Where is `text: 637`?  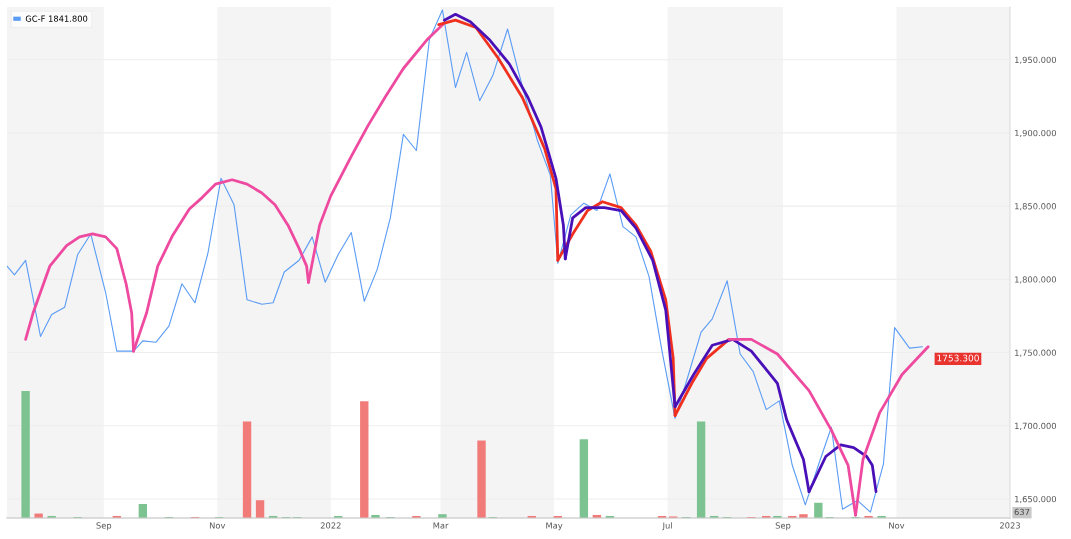
text: 637 is located at coordinates (1022, 512).